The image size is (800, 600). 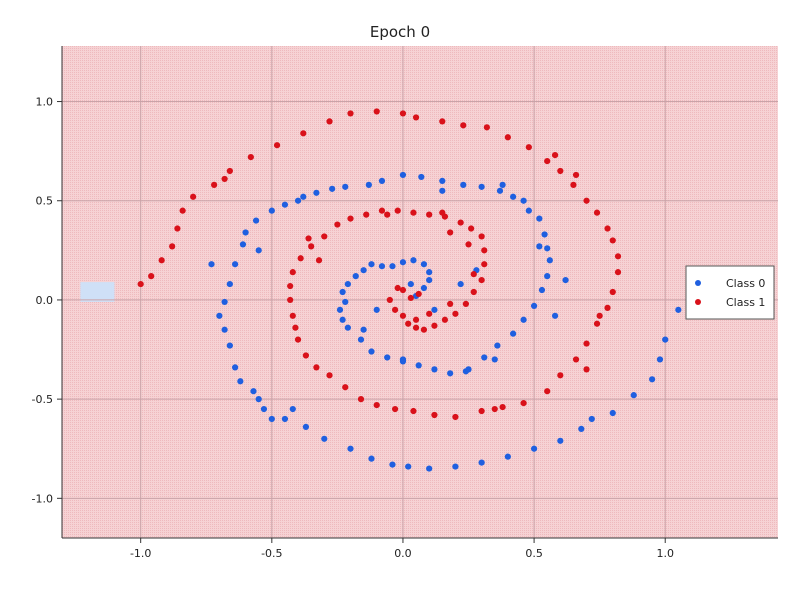 What do you see at coordinates (45, 201) in the screenshot?
I see `y-tick-label: 0.5` at bounding box center [45, 201].